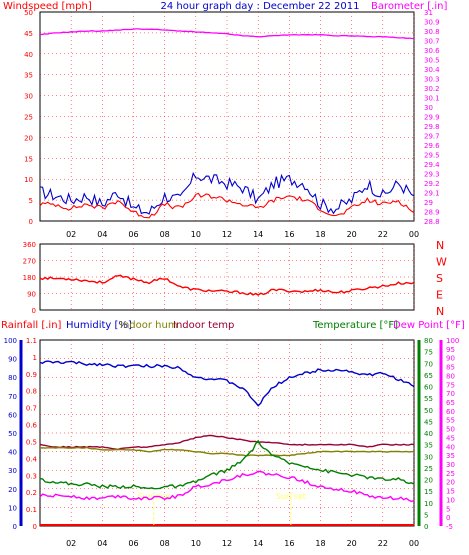  I want to click on barometer-tick-label: 29.7, so click(432, 137).